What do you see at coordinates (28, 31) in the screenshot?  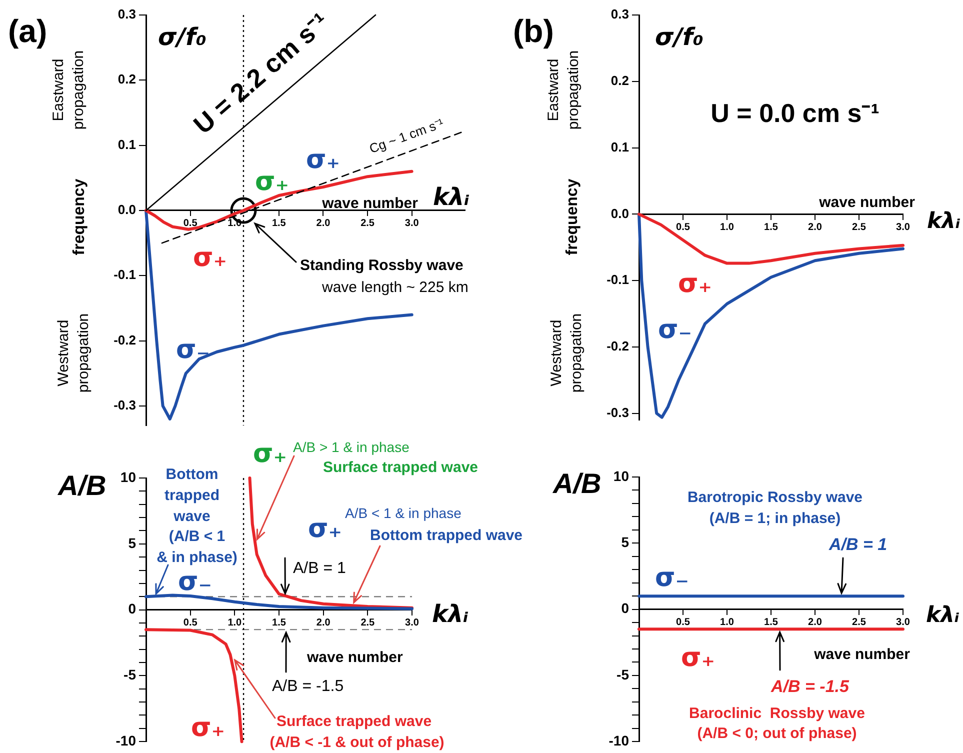 I see `chart-title: (a)` at bounding box center [28, 31].